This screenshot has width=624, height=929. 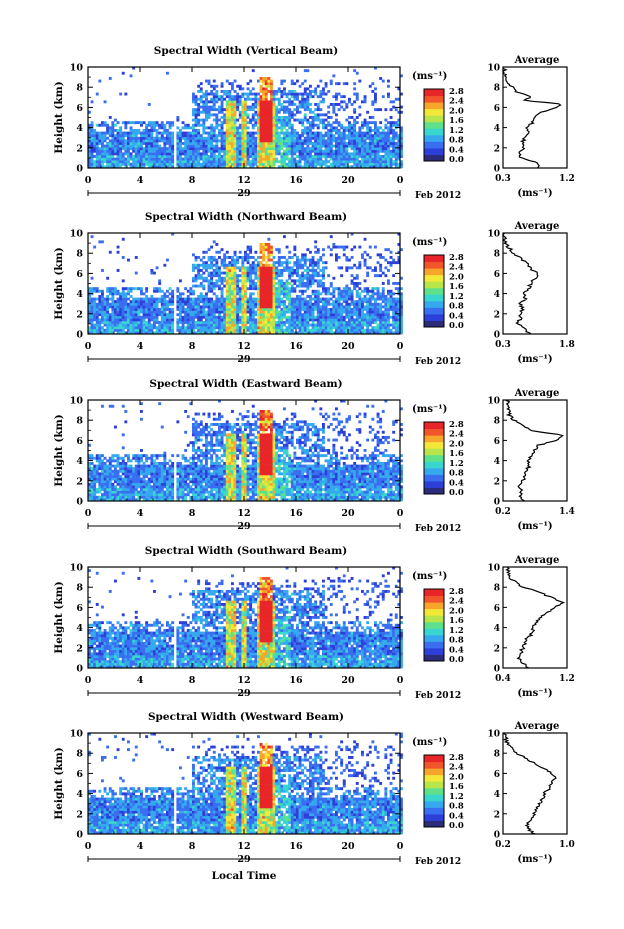 I want to click on profile-y-tick-label: 8, so click(x=497, y=755).